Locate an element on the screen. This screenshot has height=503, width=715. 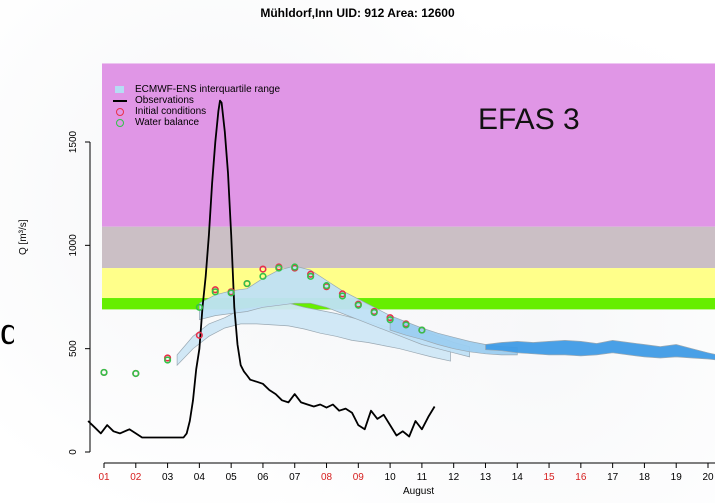
x-tick-label: 15 is located at coordinates (549, 477).